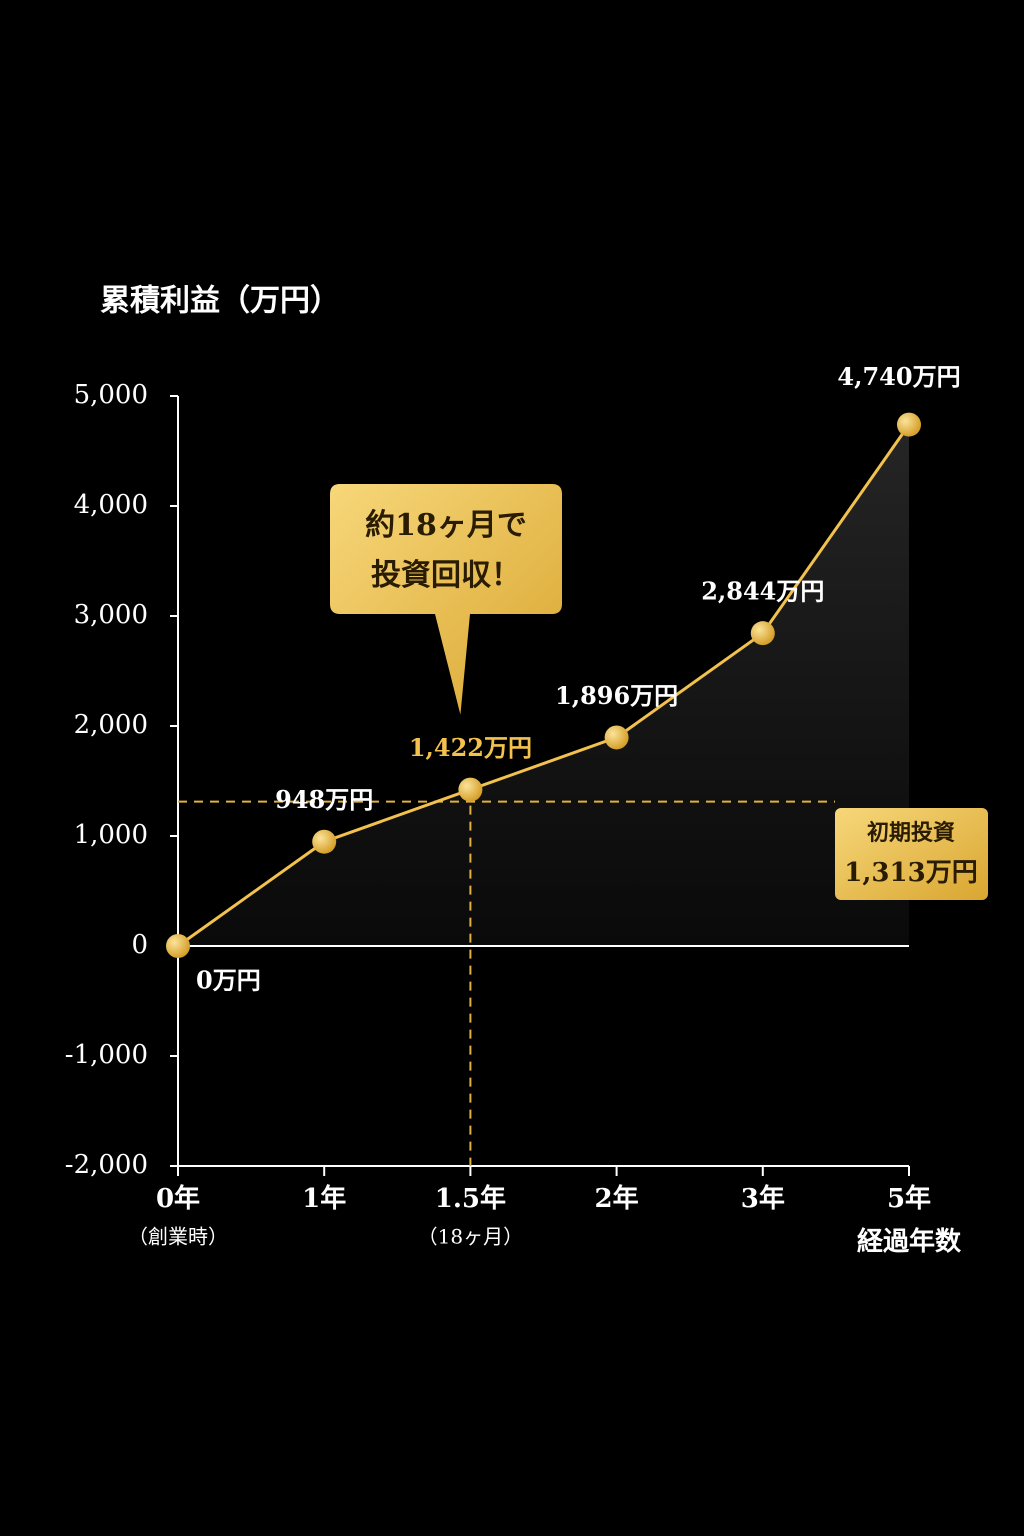  What do you see at coordinates (909, 1198) in the screenshot?
I see `x-tick-label: 5年` at bounding box center [909, 1198].